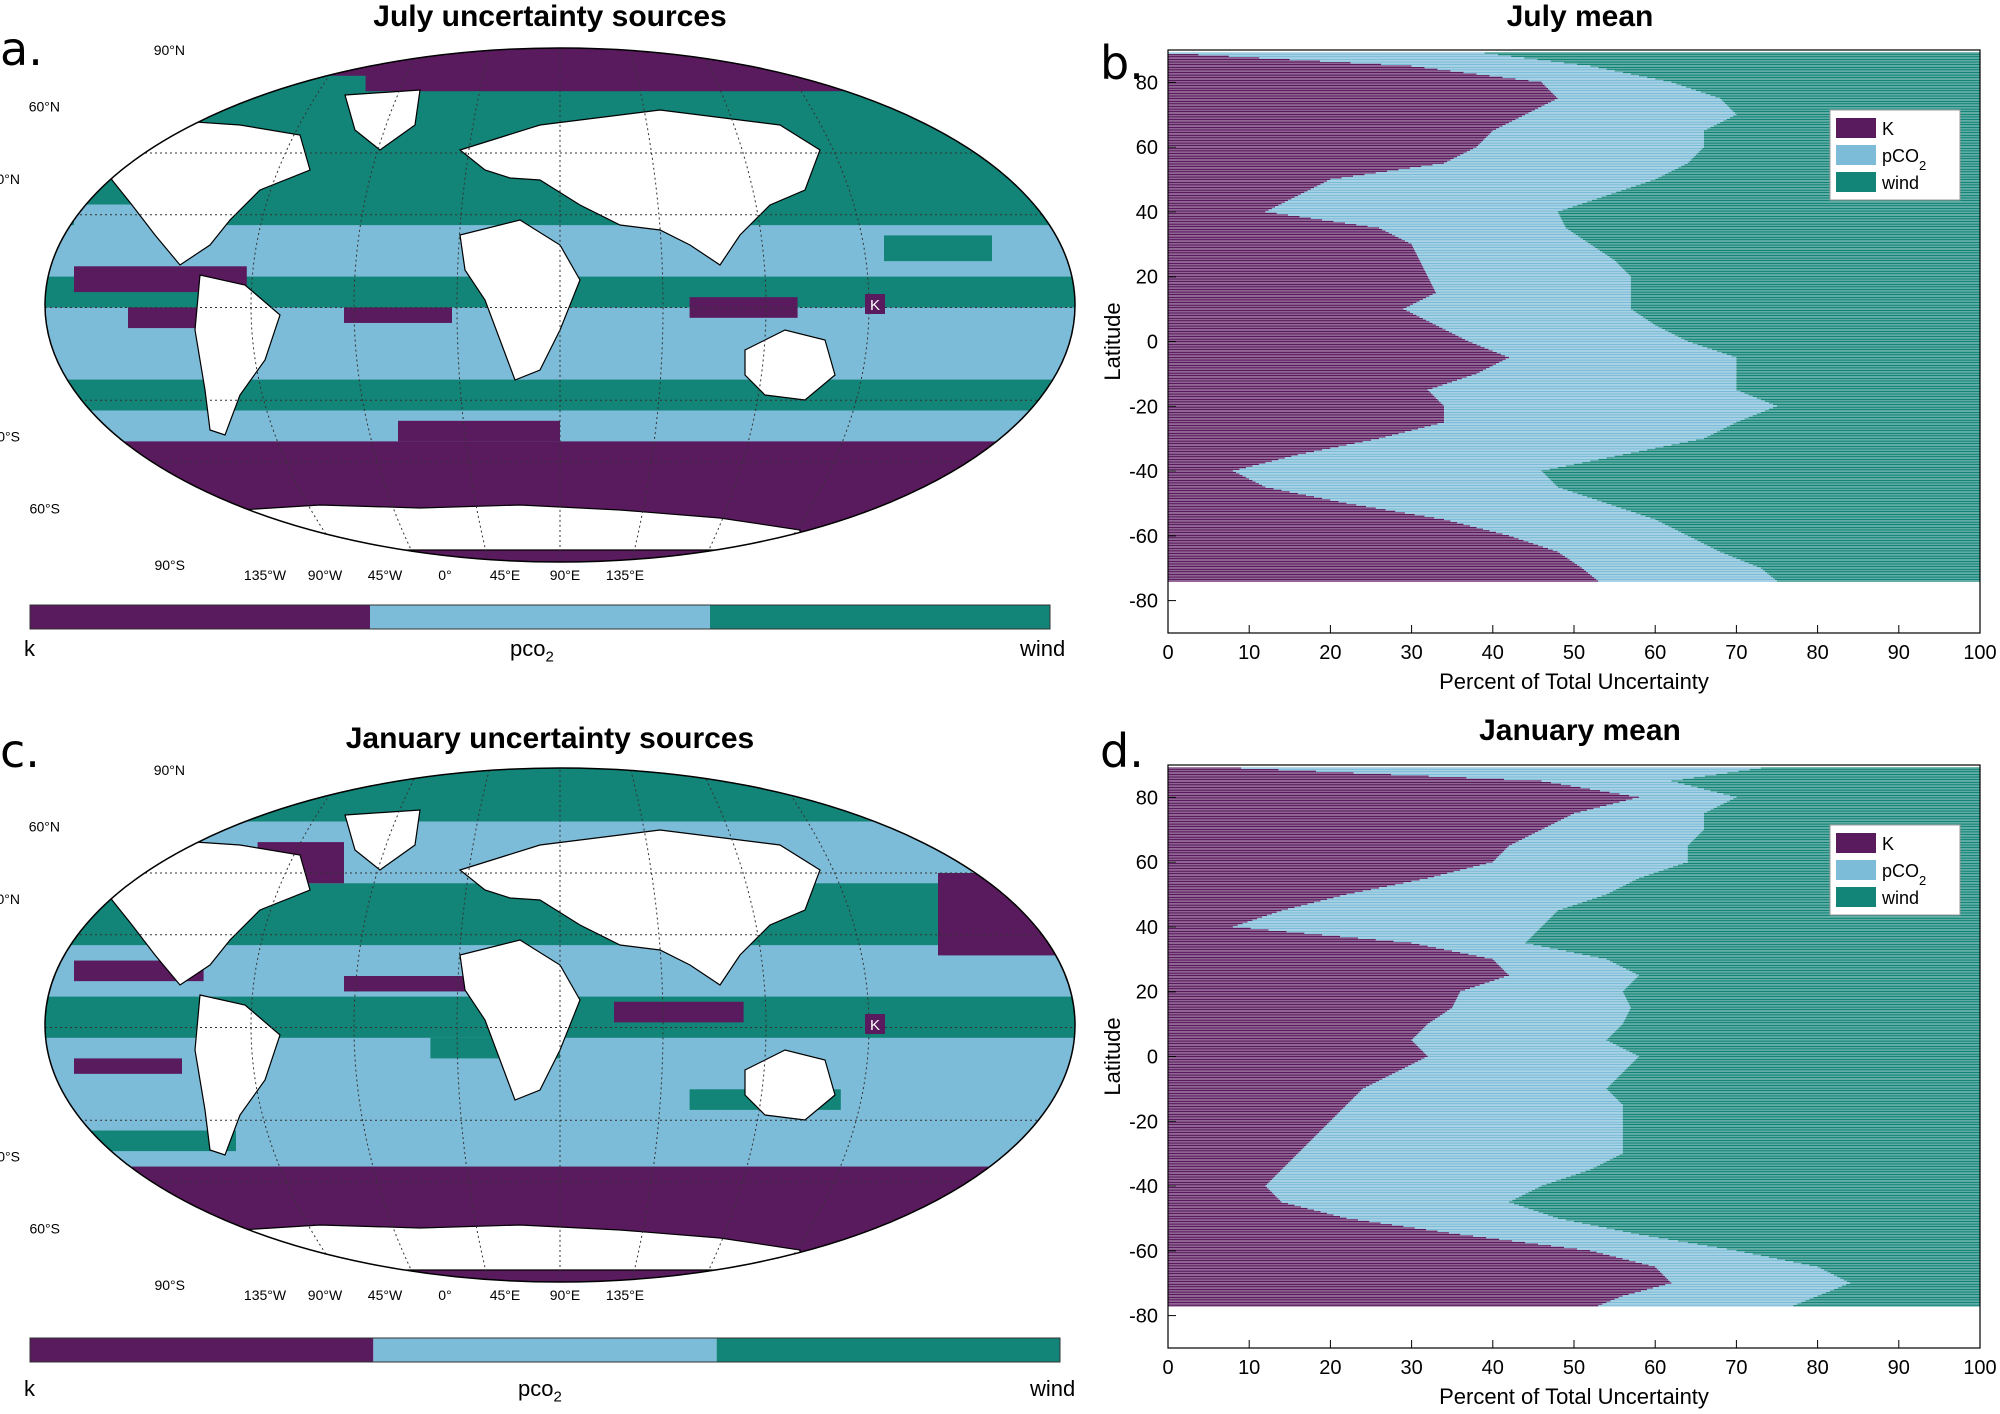 The image size is (2000, 1414). I want to click on k-marker-label: K, so click(875, 305).